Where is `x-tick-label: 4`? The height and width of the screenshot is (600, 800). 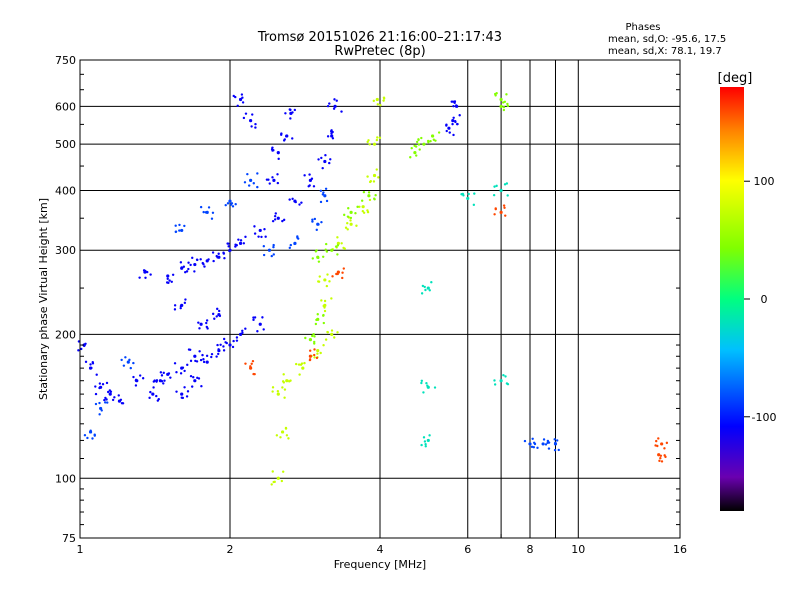
x-tick-label: 4 is located at coordinates (380, 549).